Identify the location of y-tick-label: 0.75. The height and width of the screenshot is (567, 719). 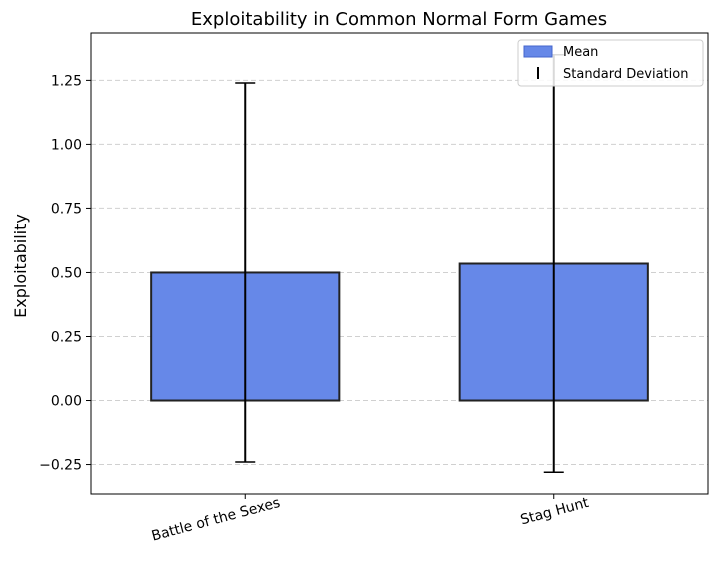
(66, 209).